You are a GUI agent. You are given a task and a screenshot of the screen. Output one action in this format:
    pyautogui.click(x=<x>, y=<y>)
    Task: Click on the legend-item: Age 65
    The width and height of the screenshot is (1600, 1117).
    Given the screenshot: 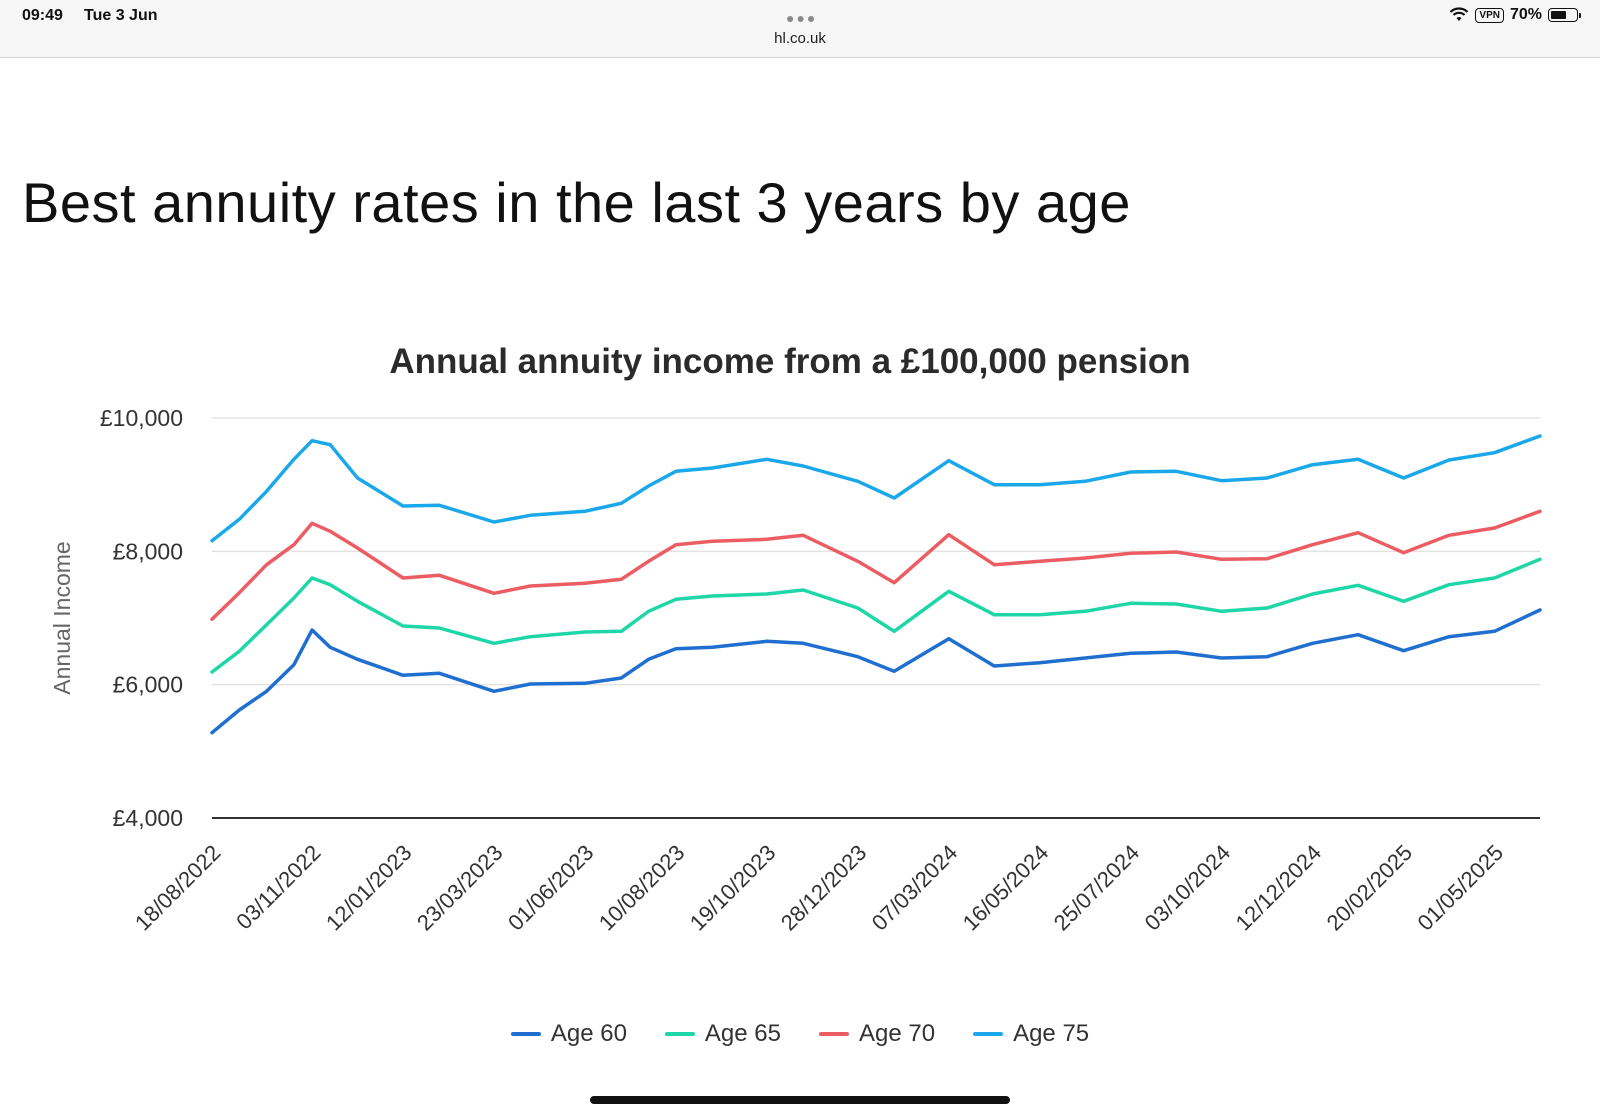 What is the action you would take?
    pyautogui.click(x=722, y=1034)
    